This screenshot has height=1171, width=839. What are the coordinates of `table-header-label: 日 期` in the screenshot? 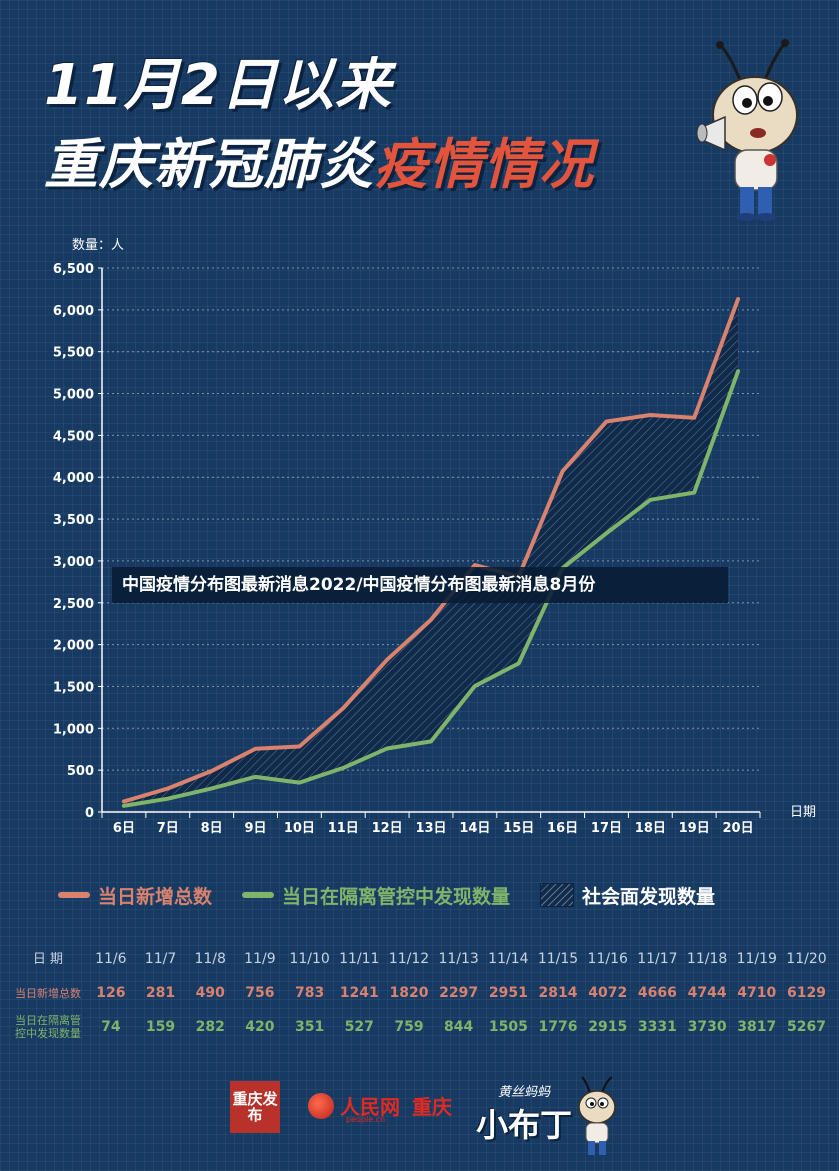 It's located at (48, 959).